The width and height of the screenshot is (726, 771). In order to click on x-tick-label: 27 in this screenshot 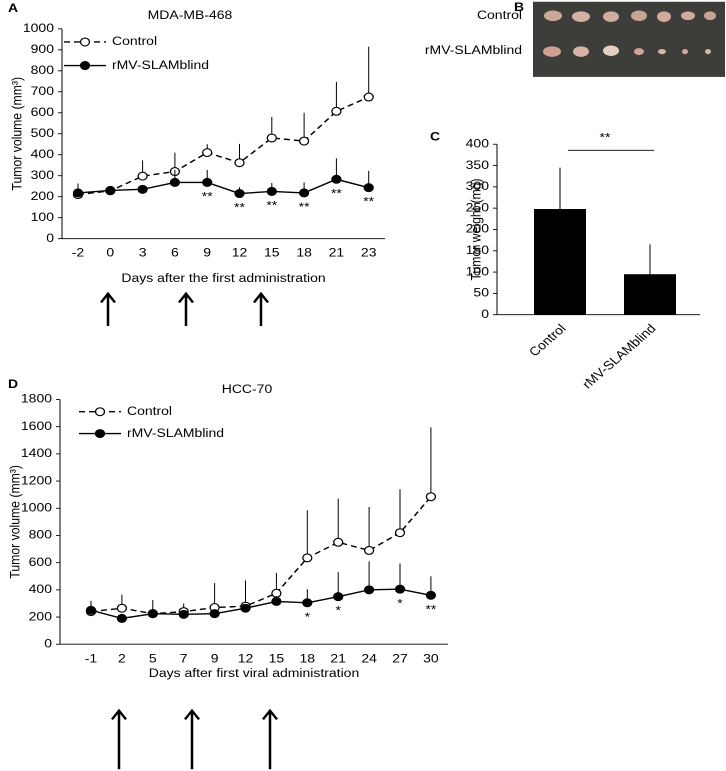, I will do `click(400, 658)`.